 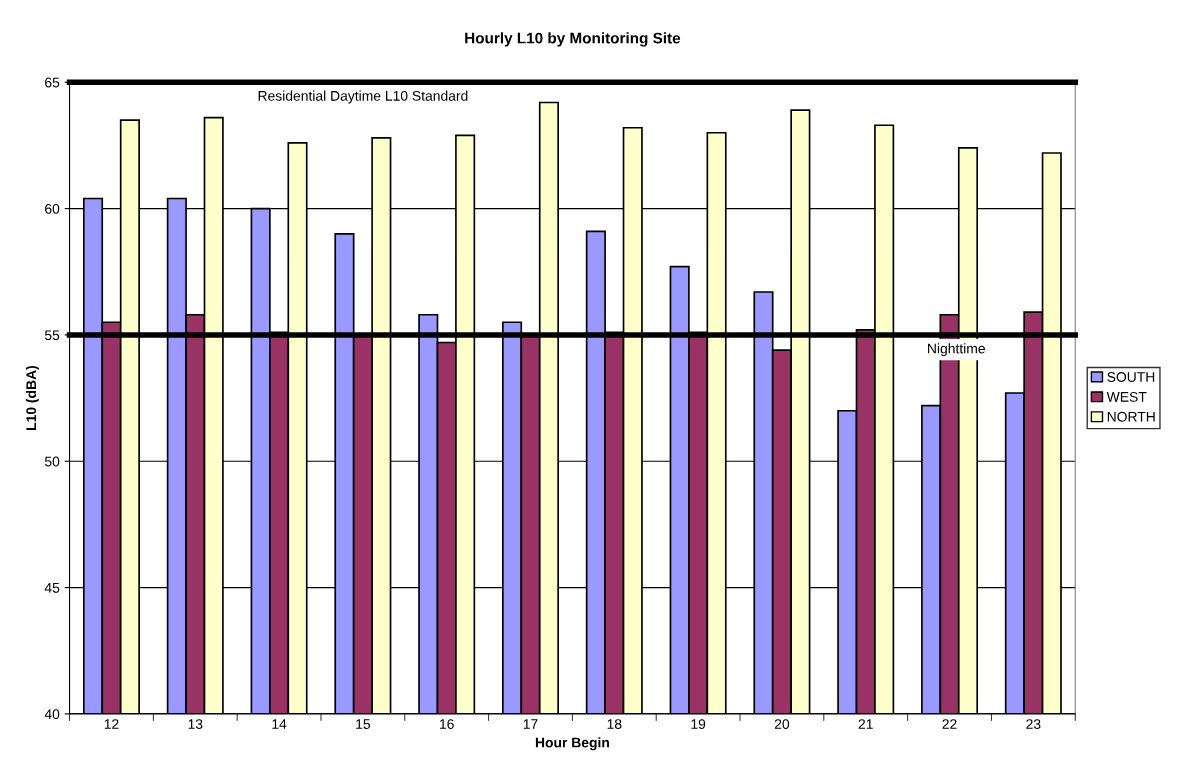 What do you see at coordinates (363, 724) in the screenshot?
I see `x-tick-label: 15` at bounding box center [363, 724].